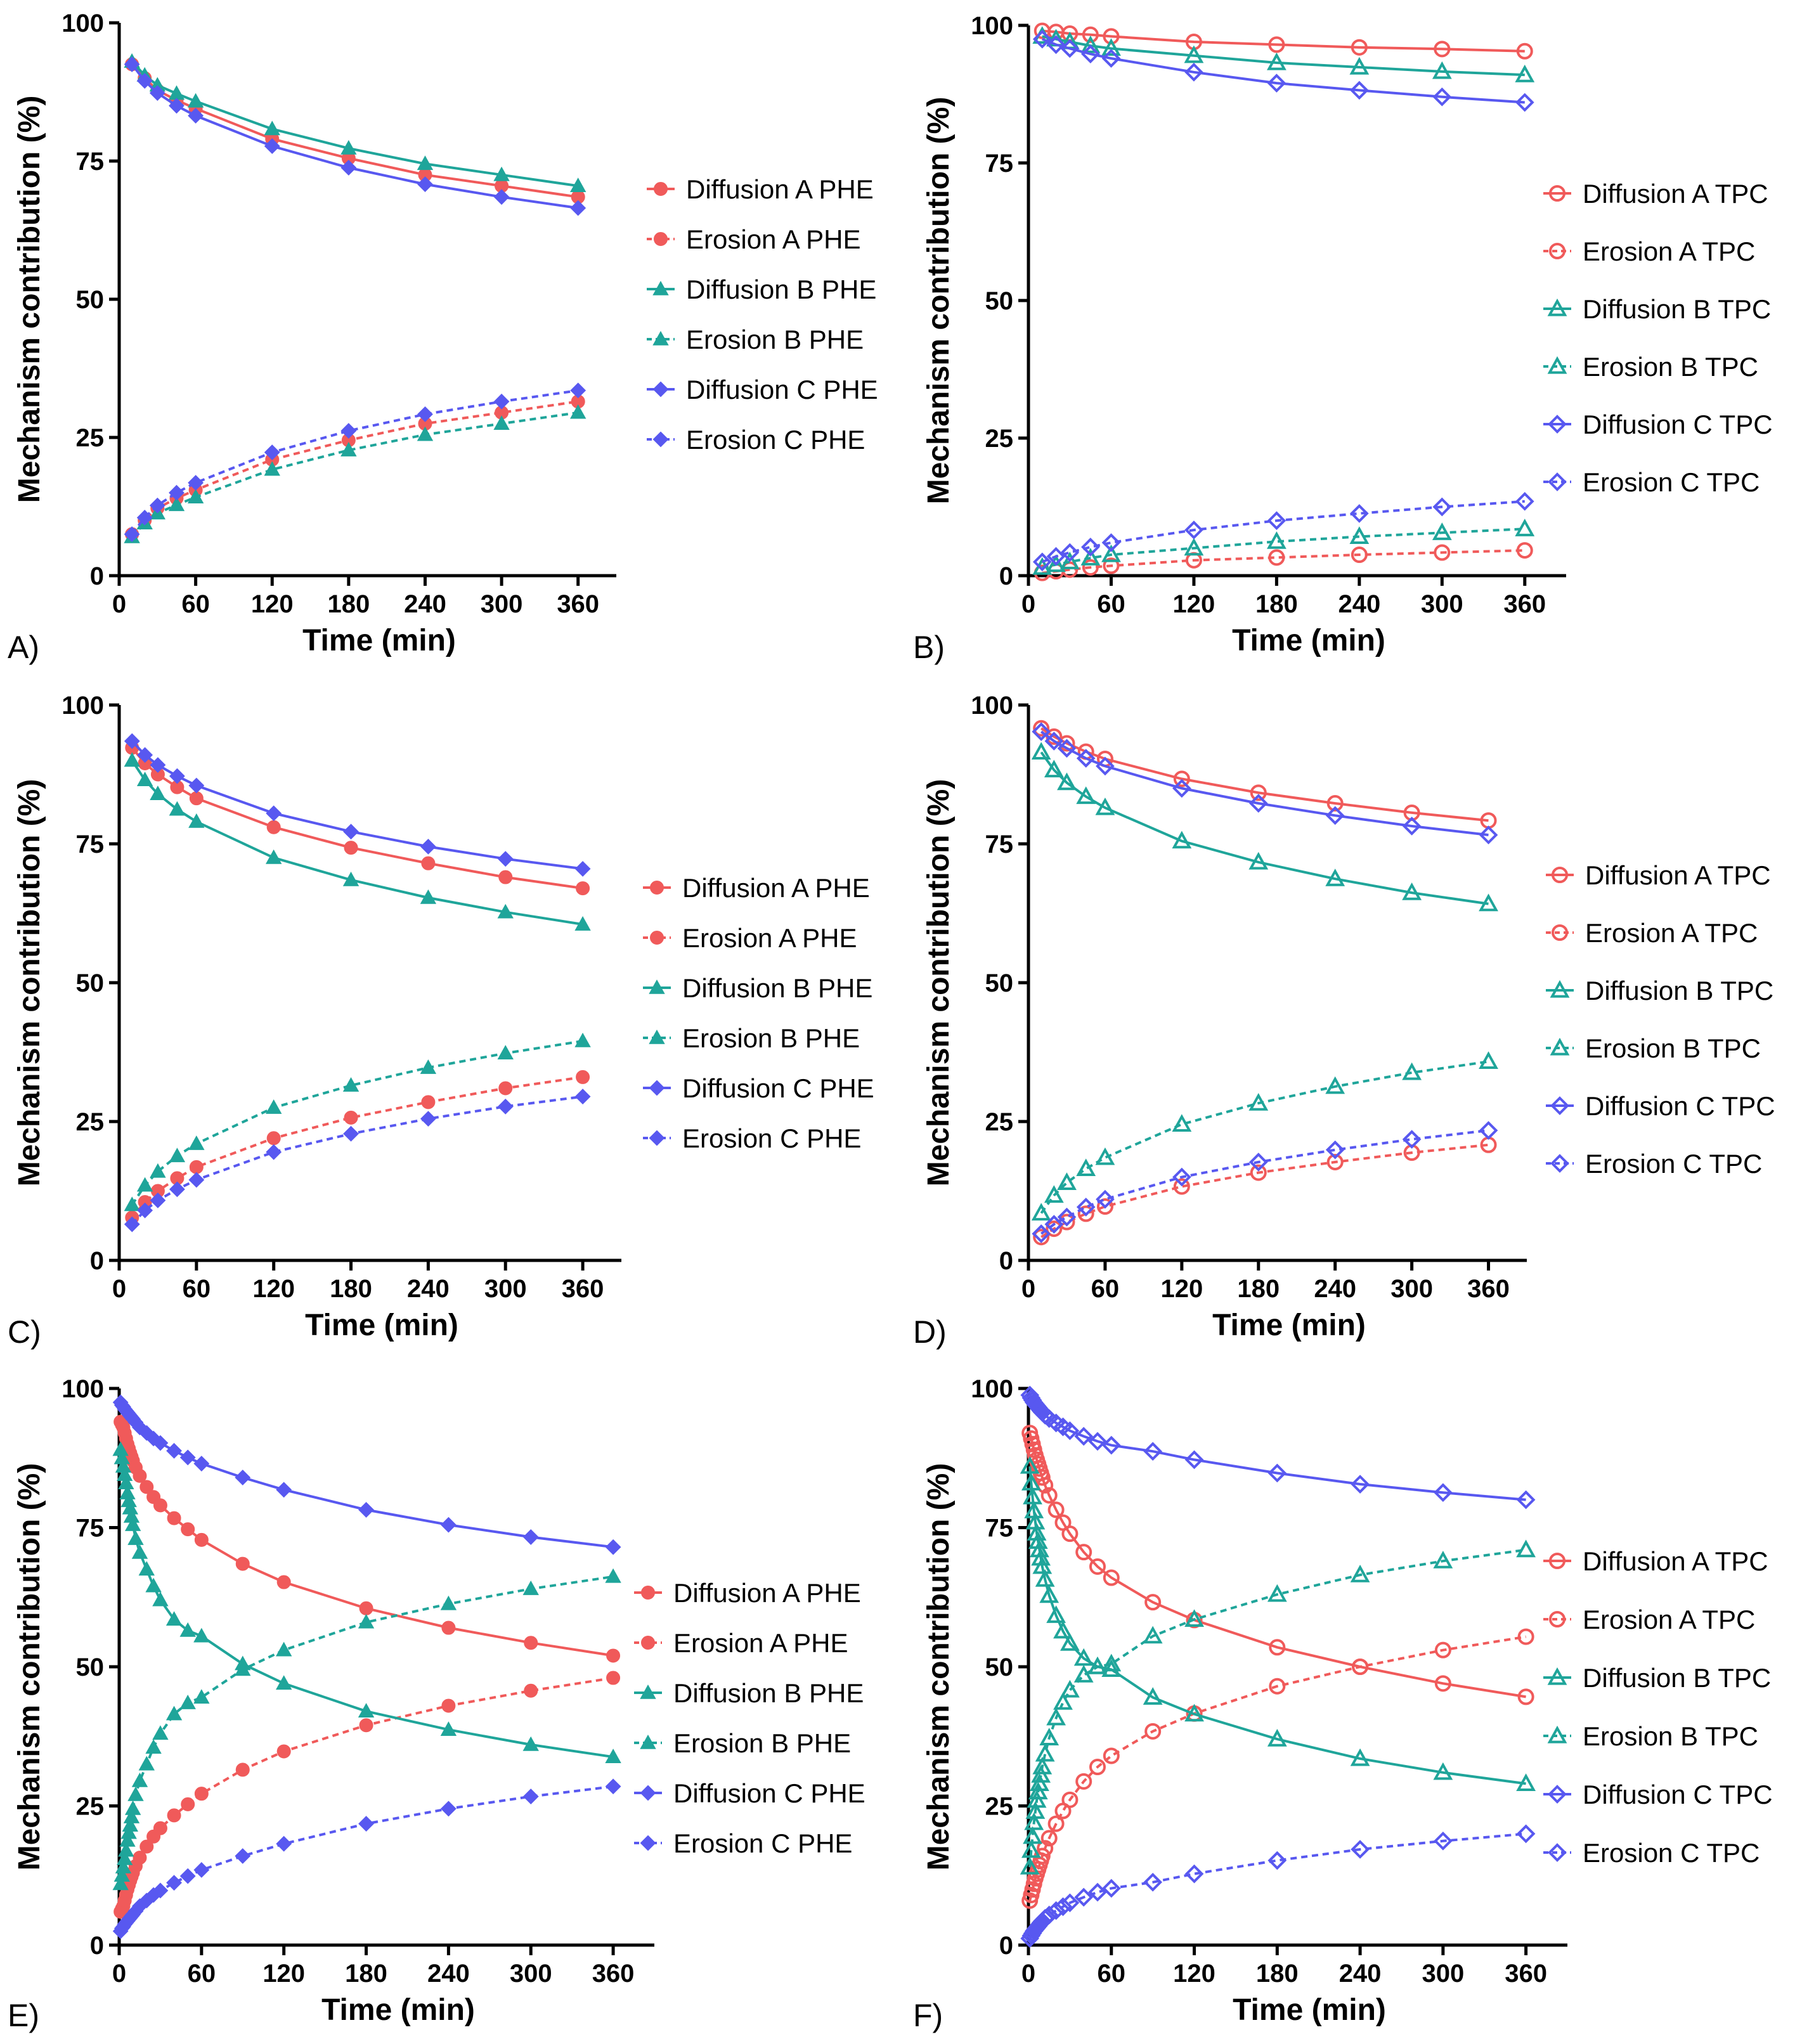  Describe the element at coordinates (1675, 1561) in the screenshot. I see `legend-label: Diffusion A TPC` at that location.